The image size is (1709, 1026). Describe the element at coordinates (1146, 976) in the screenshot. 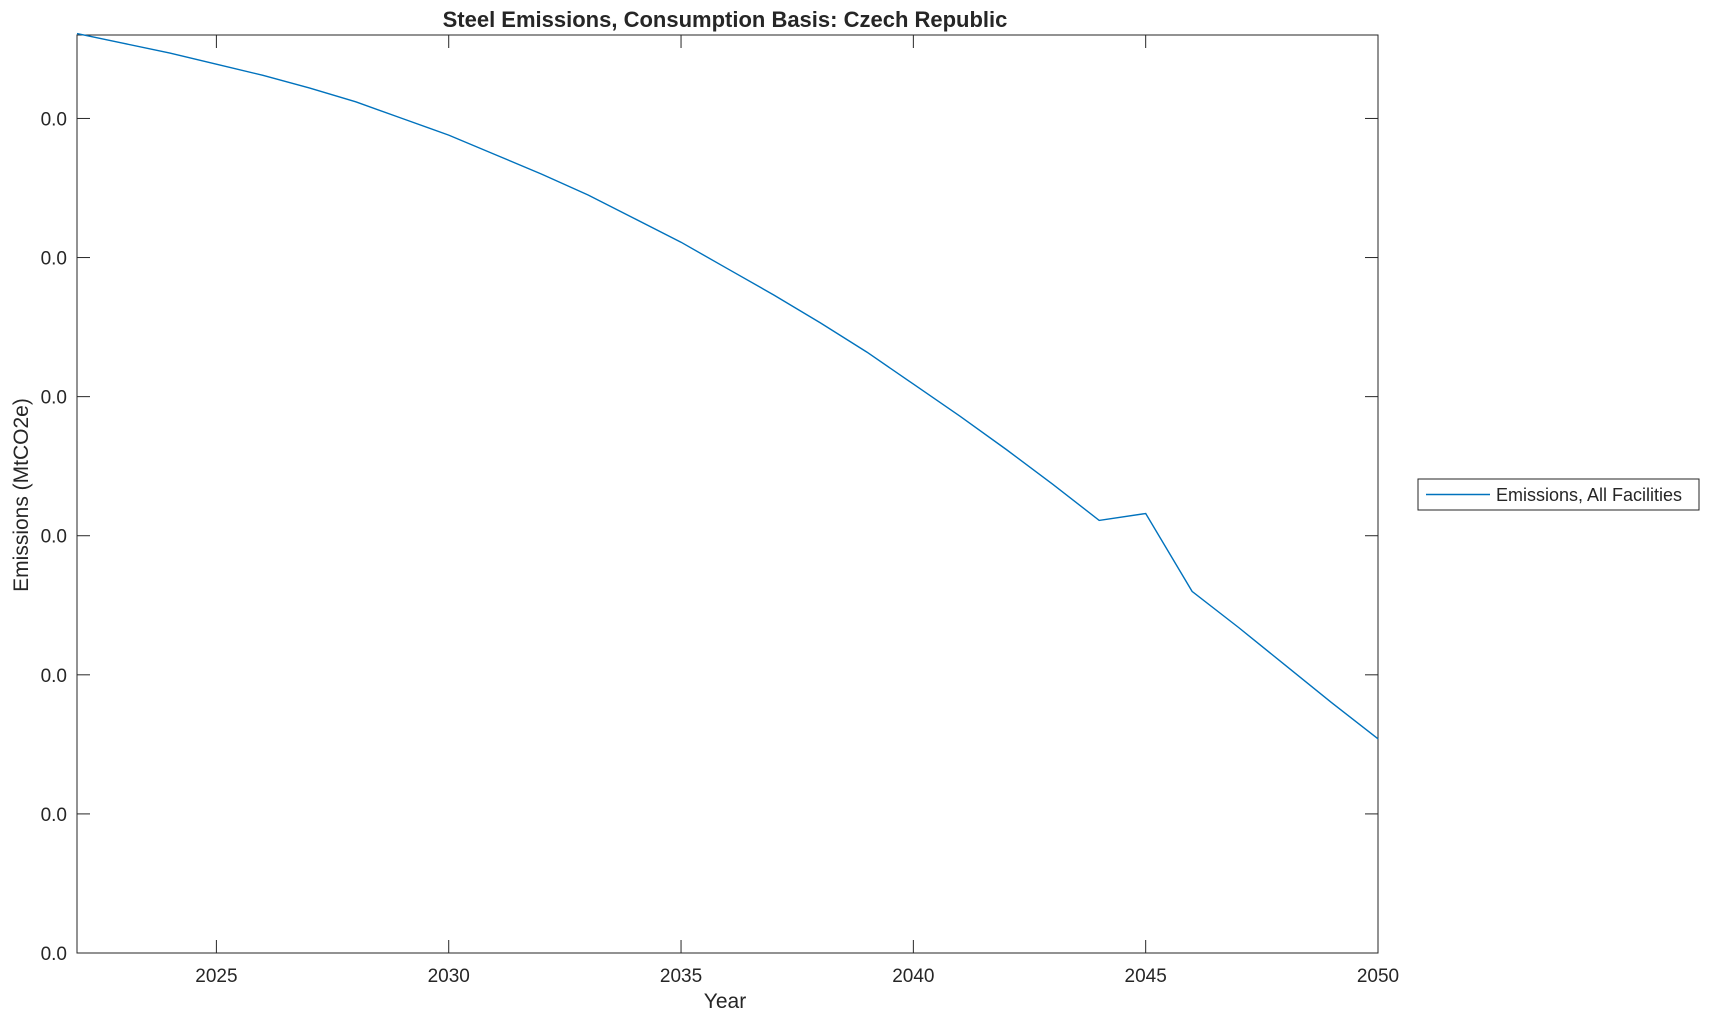

I see `x-tick-label: 2045` at that location.